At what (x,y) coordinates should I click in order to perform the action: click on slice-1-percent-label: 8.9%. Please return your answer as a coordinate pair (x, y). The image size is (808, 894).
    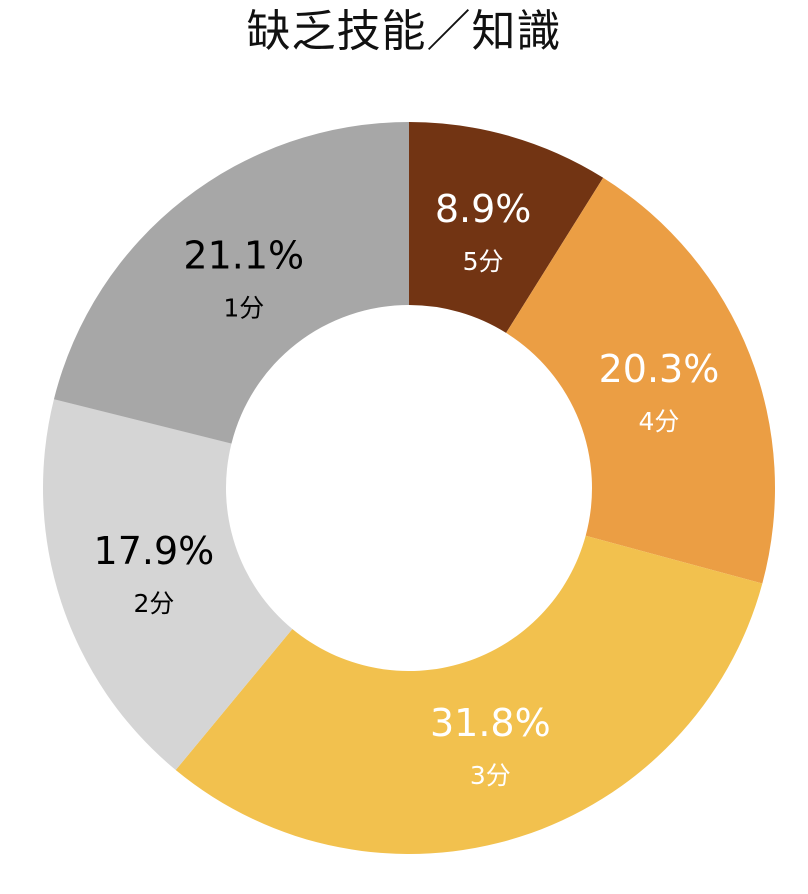
    Looking at the image, I should click on (483, 209).